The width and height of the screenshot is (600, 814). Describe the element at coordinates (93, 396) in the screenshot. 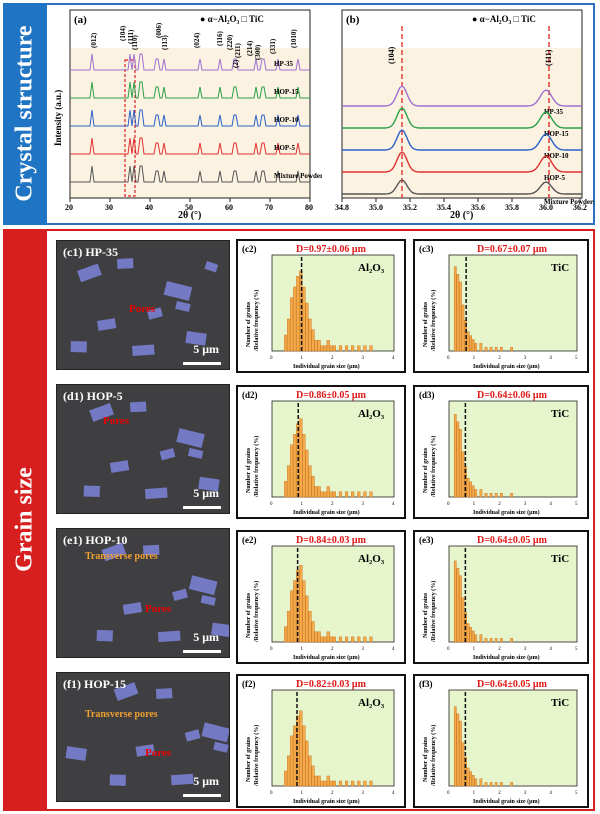

I see `sem-label: (d1) HOP-5` at that location.